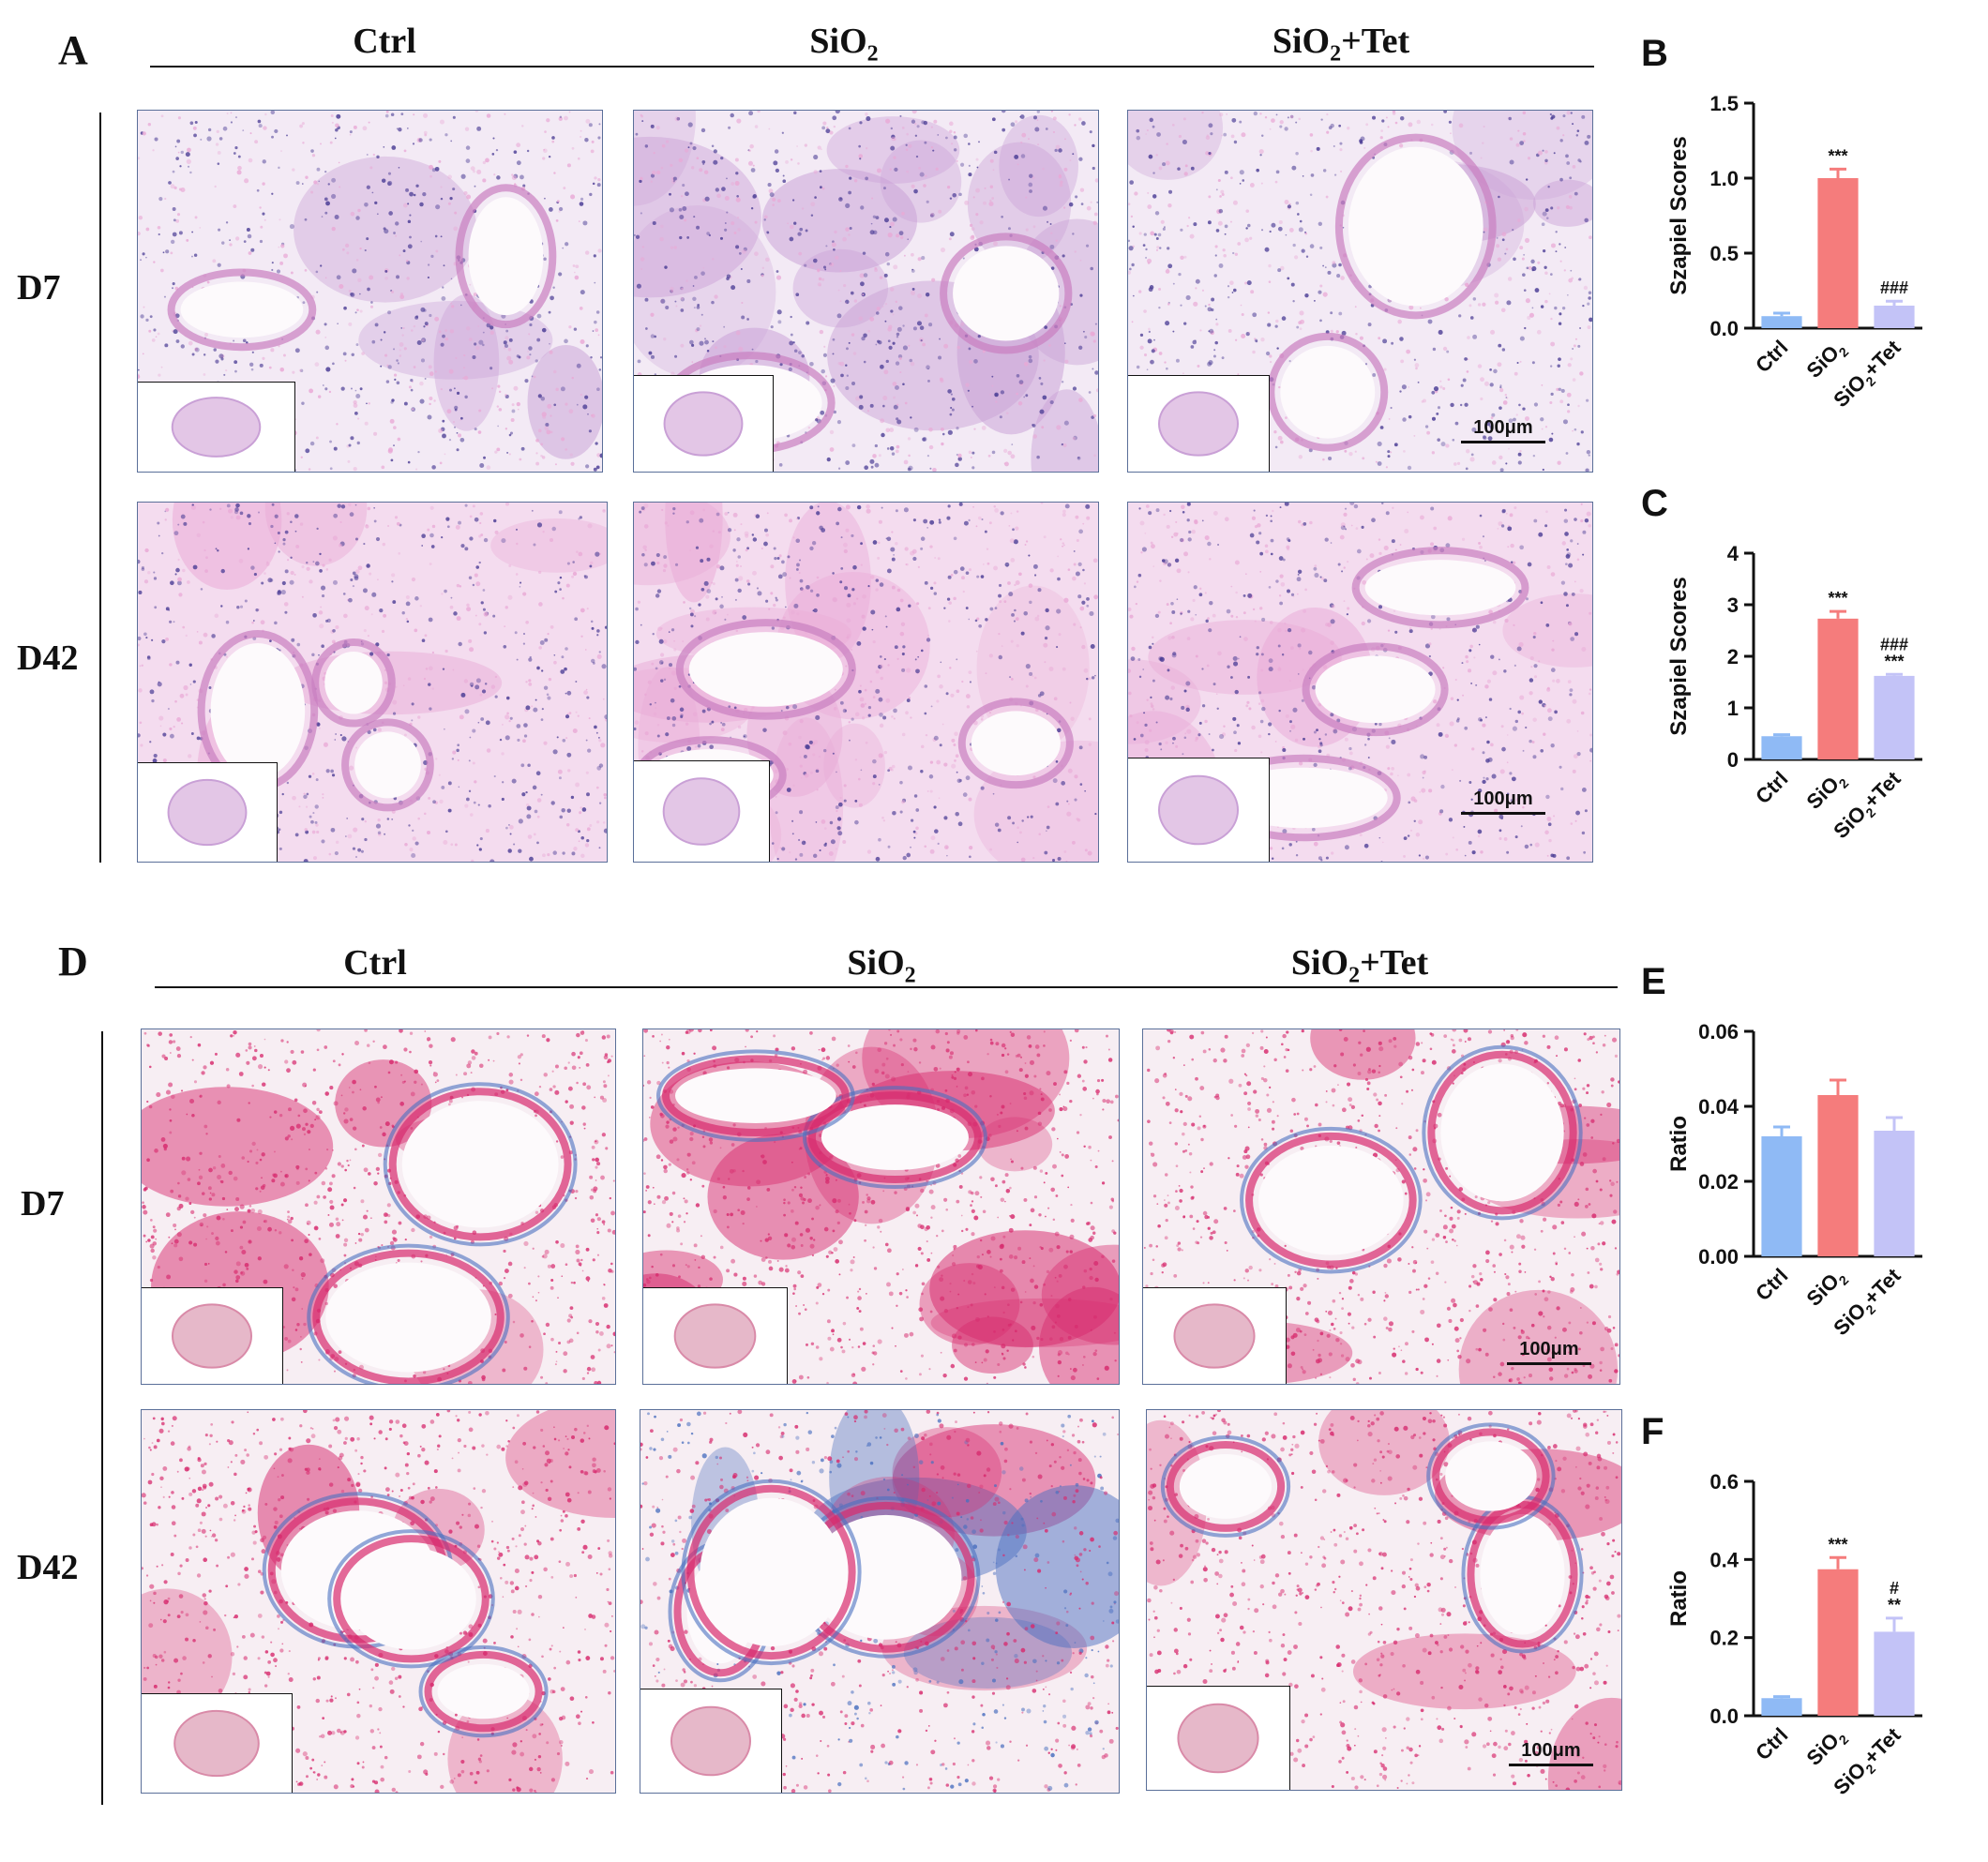  I want to click on he-image-sio2-tet-d7: 100μm, so click(1360, 291).